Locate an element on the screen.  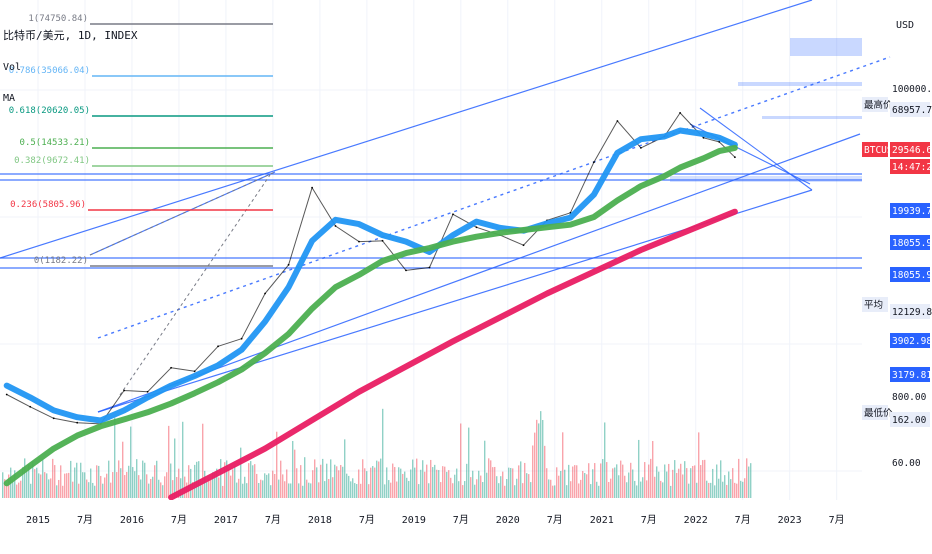
time-axis-label: 2015 is located at coordinates (38, 520).